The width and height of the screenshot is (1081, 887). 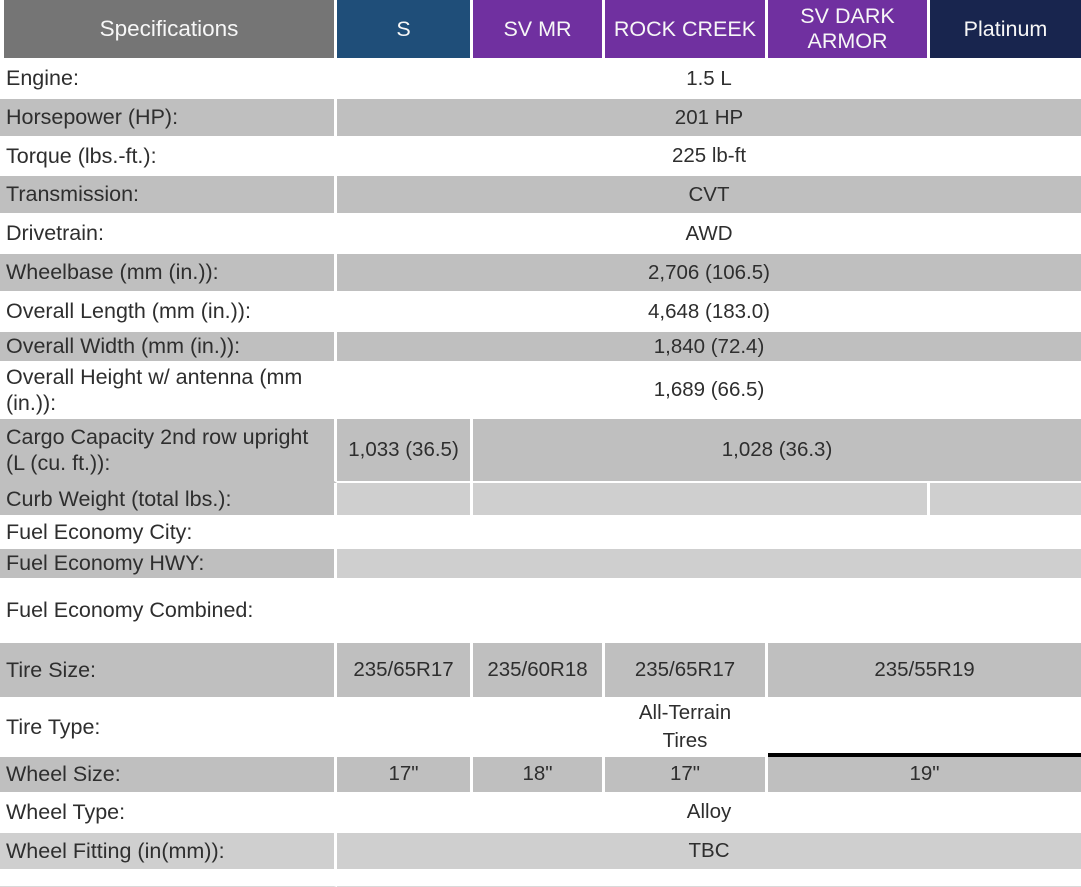 I want to click on row-overall-width: Overall Width (mm (in.)): 1,840 (72.4), so click(x=540, y=347).